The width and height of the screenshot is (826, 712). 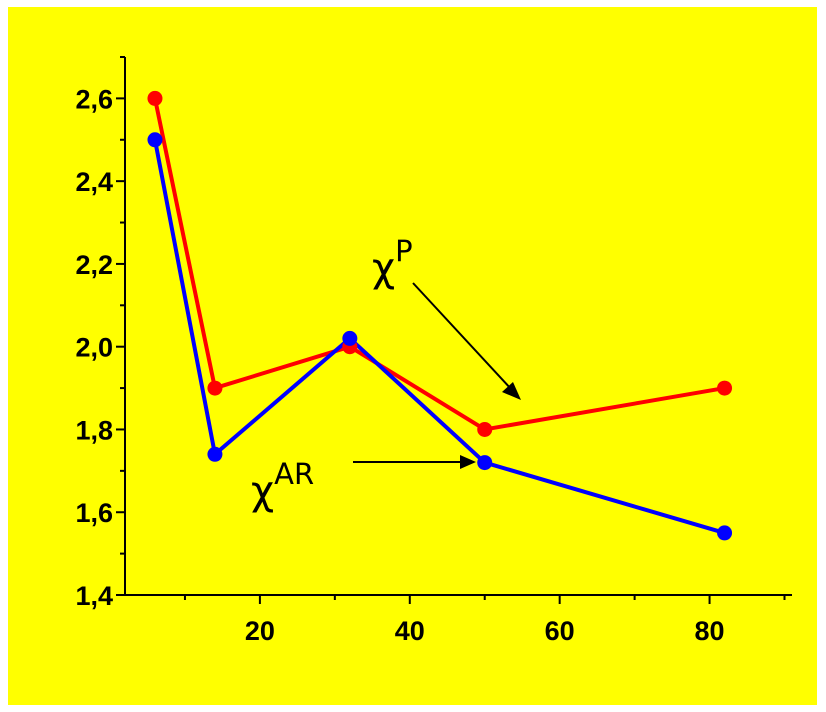 I want to click on chi-ar-arrowhead, so click(x=468, y=462).